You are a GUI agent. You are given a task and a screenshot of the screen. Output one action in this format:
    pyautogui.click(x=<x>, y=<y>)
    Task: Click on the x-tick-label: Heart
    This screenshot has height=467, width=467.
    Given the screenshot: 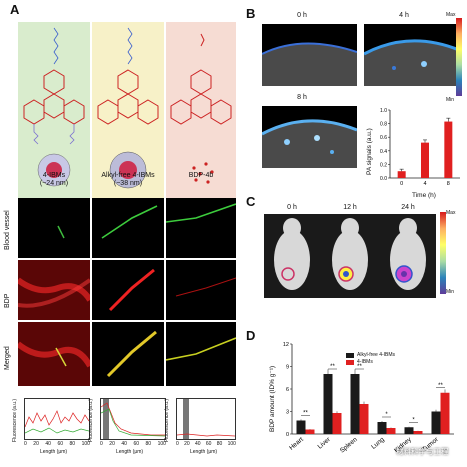 What is the action you would take?
    pyautogui.click(x=296, y=444)
    